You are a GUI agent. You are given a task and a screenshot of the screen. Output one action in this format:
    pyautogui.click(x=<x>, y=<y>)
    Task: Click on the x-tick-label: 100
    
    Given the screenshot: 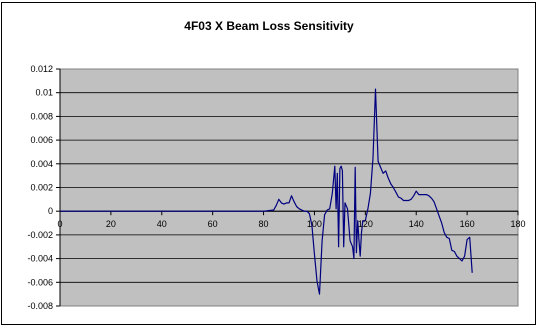 What is the action you would take?
    pyautogui.click(x=314, y=224)
    